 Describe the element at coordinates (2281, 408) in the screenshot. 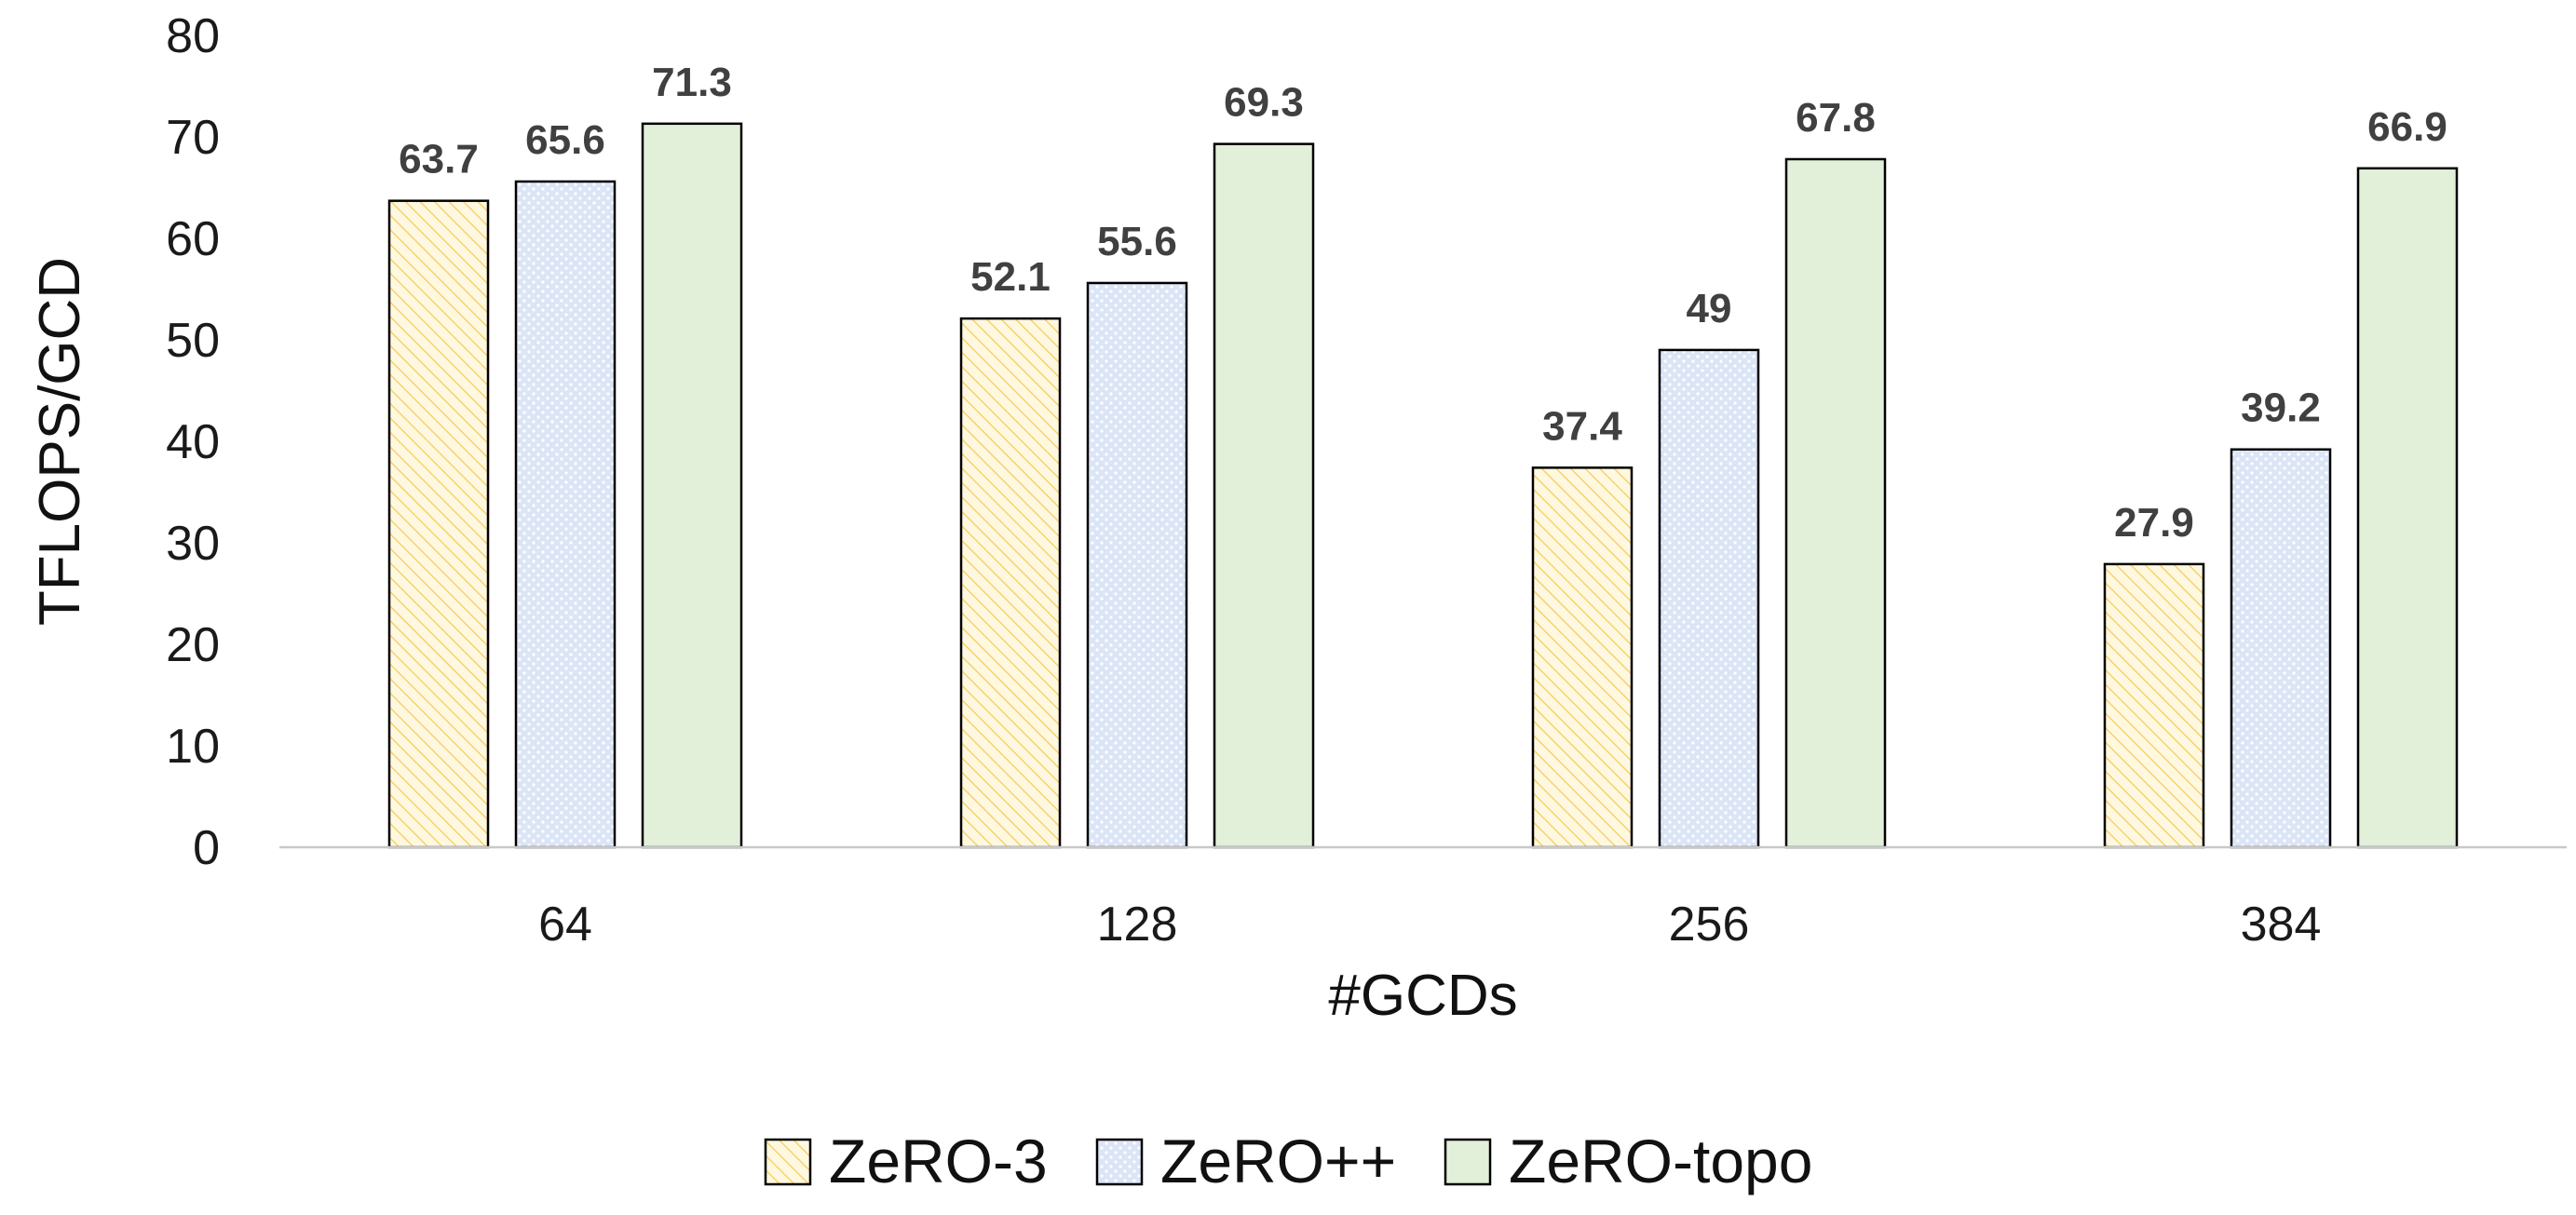

I see `data-label: 39.2` at that location.